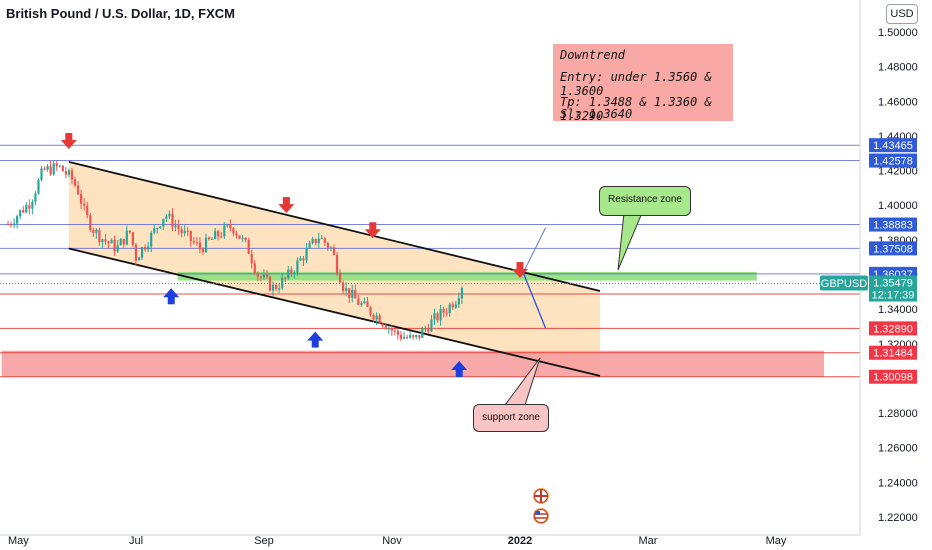  Describe the element at coordinates (893, 284) in the screenshot. I see `svg-text: 1.35479` at that location.